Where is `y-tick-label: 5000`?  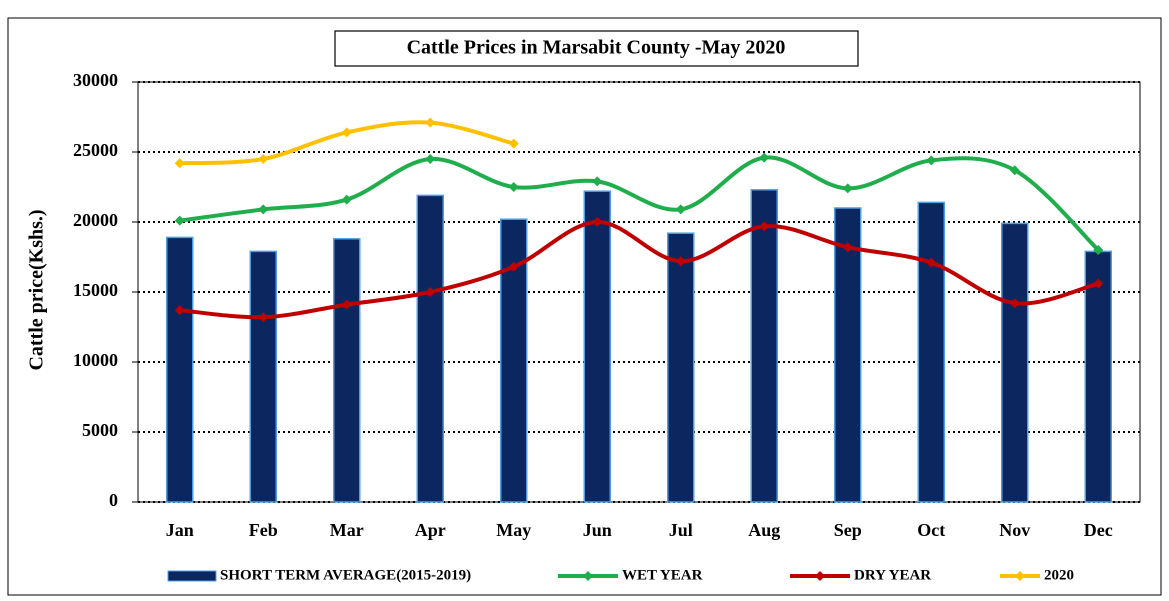 y-tick-label: 5000 is located at coordinates (100, 430).